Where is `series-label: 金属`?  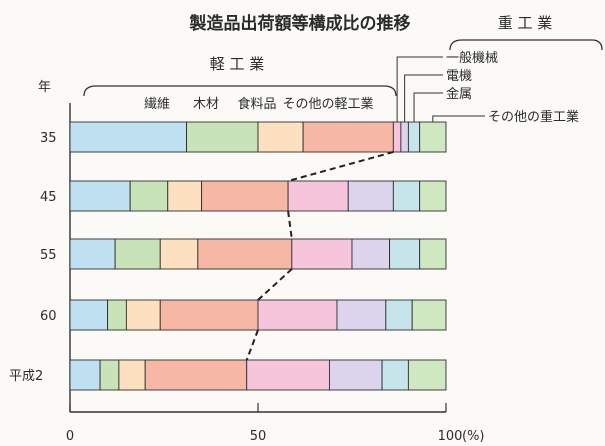
series-label: 金属 is located at coordinates (459, 94).